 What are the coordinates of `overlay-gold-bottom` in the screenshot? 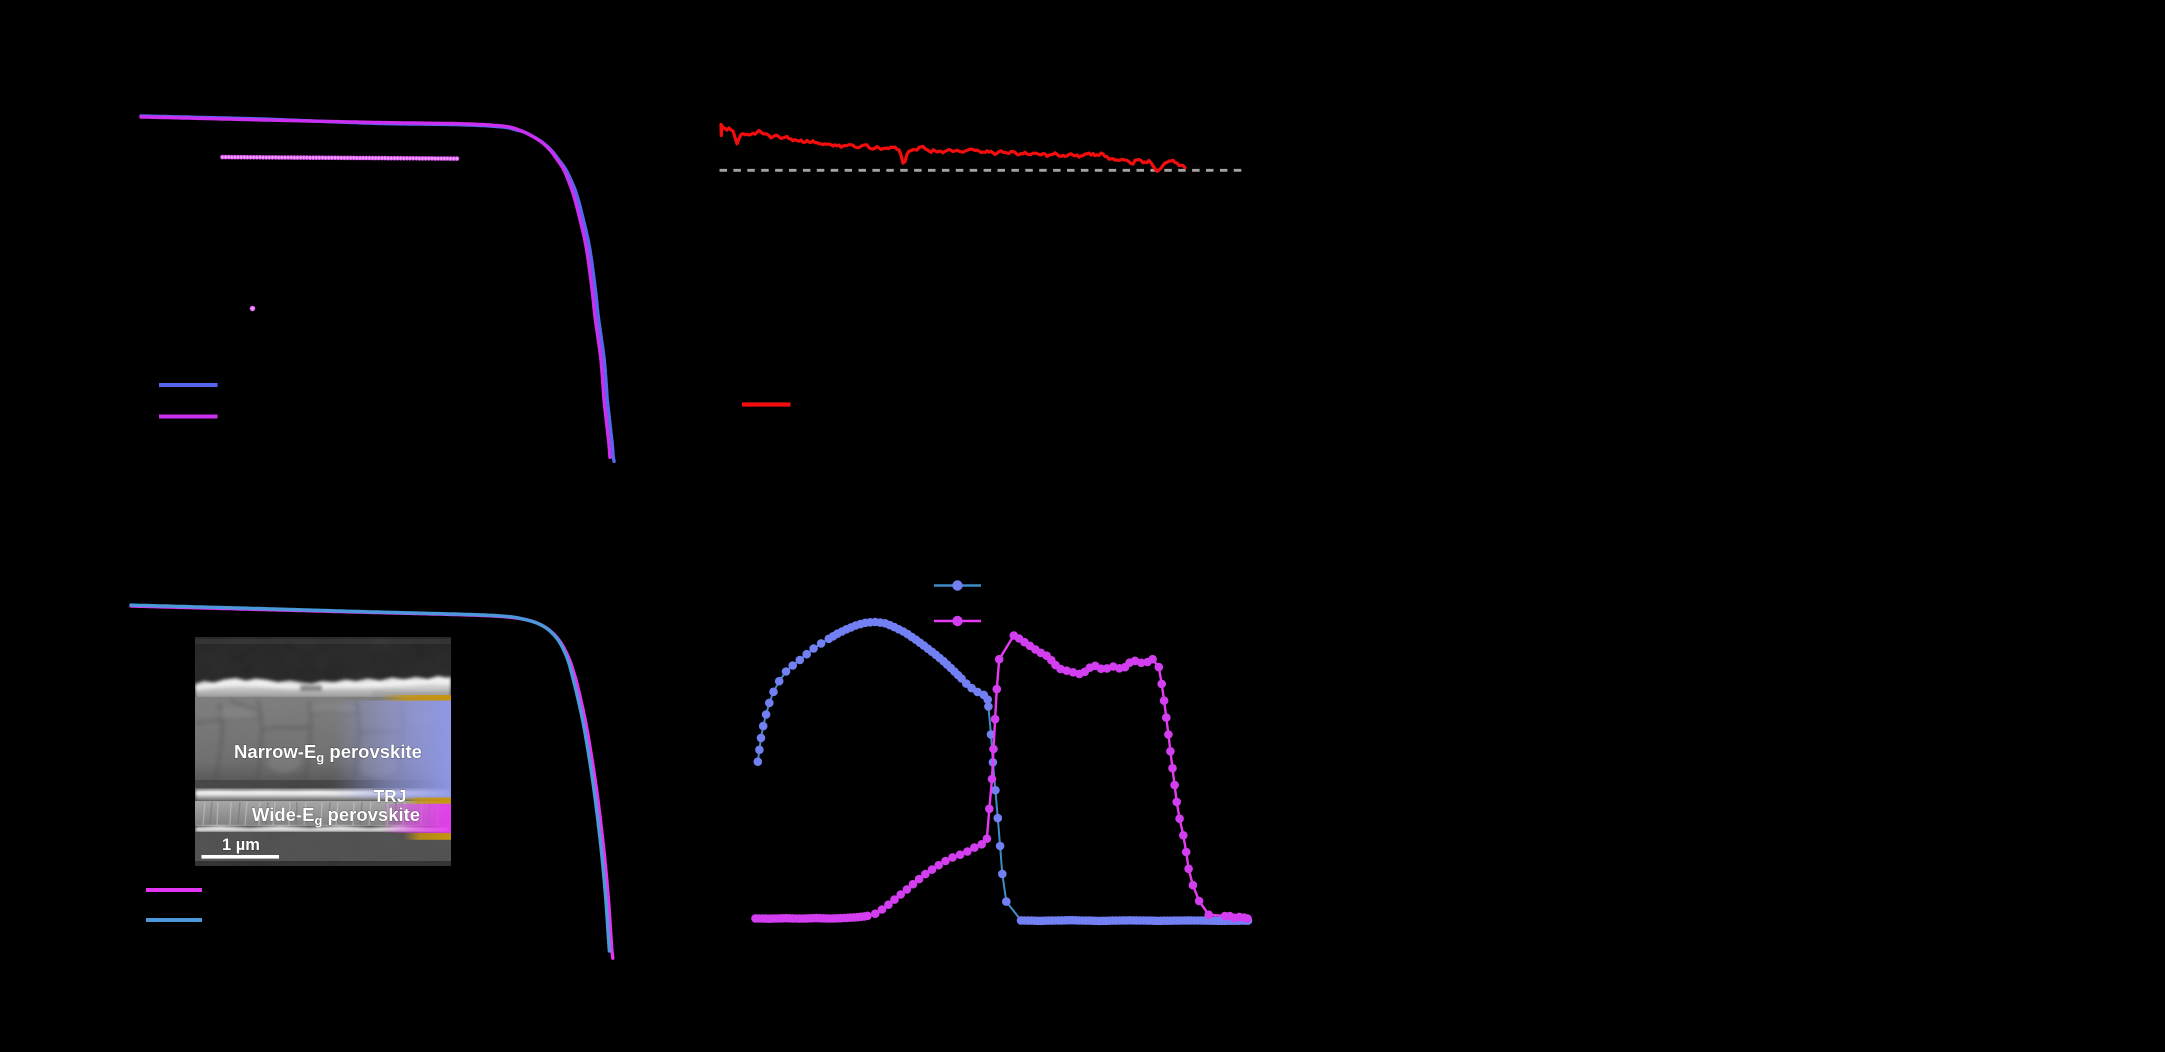 It's located at (427, 836).